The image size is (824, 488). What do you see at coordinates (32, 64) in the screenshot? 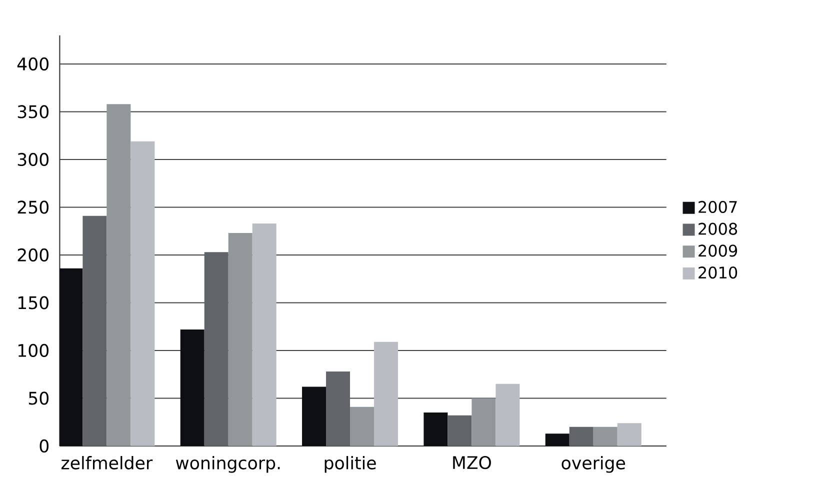
I see `y-tick-label: 400` at bounding box center [32, 64].